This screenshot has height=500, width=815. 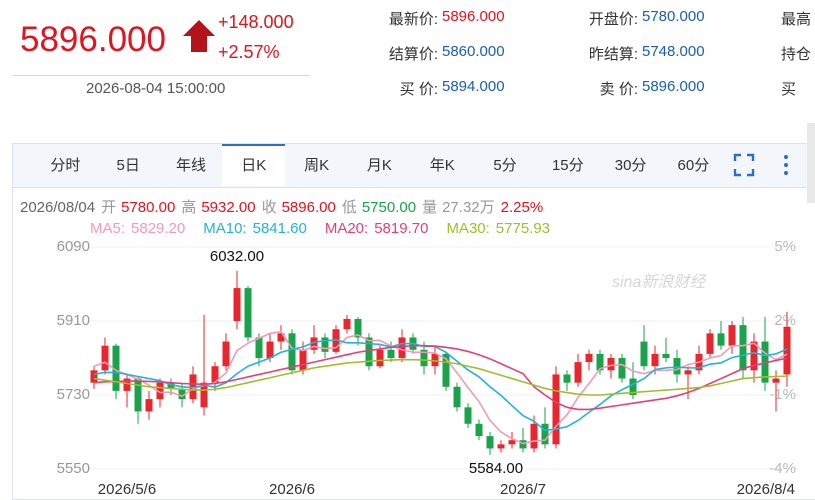 I want to click on y2-tick-label: 5%, so click(x=785, y=246).